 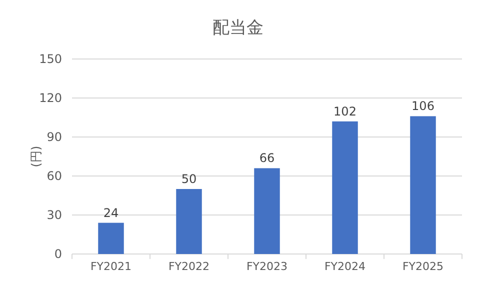 I want to click on data-label: 24, so click(x=111, y=213).